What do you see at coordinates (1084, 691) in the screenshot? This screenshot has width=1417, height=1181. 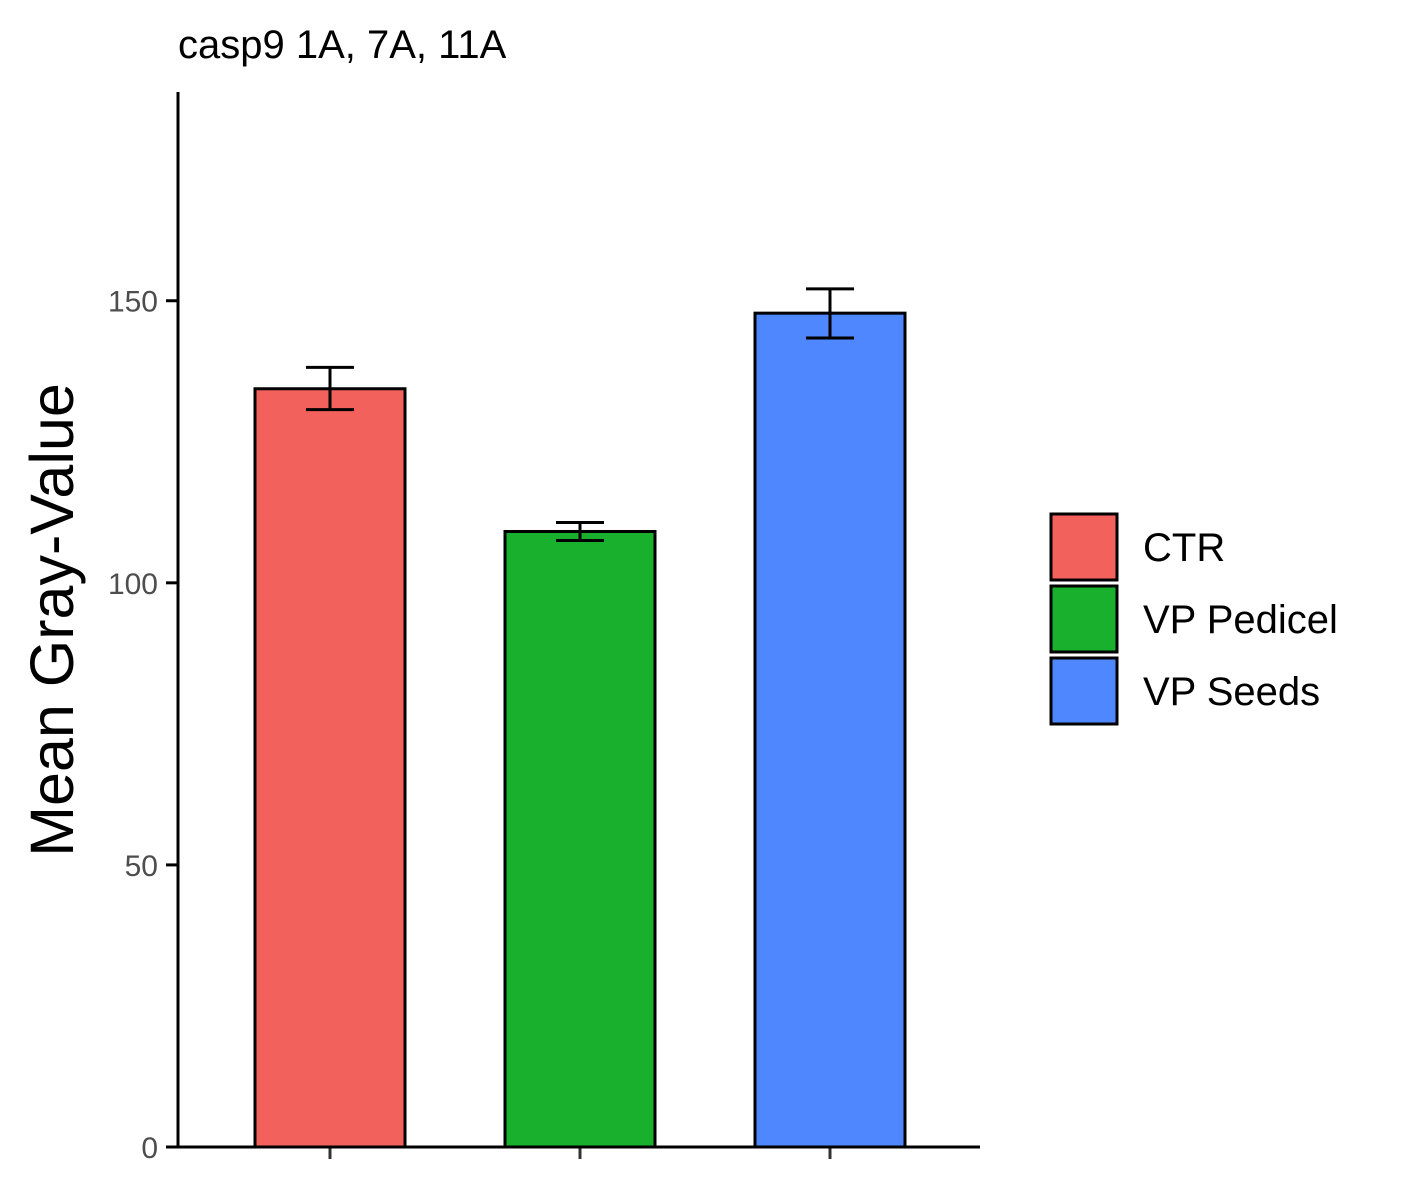 I see `legend-key-vp-seeds` at bounding box center [1084, 691].